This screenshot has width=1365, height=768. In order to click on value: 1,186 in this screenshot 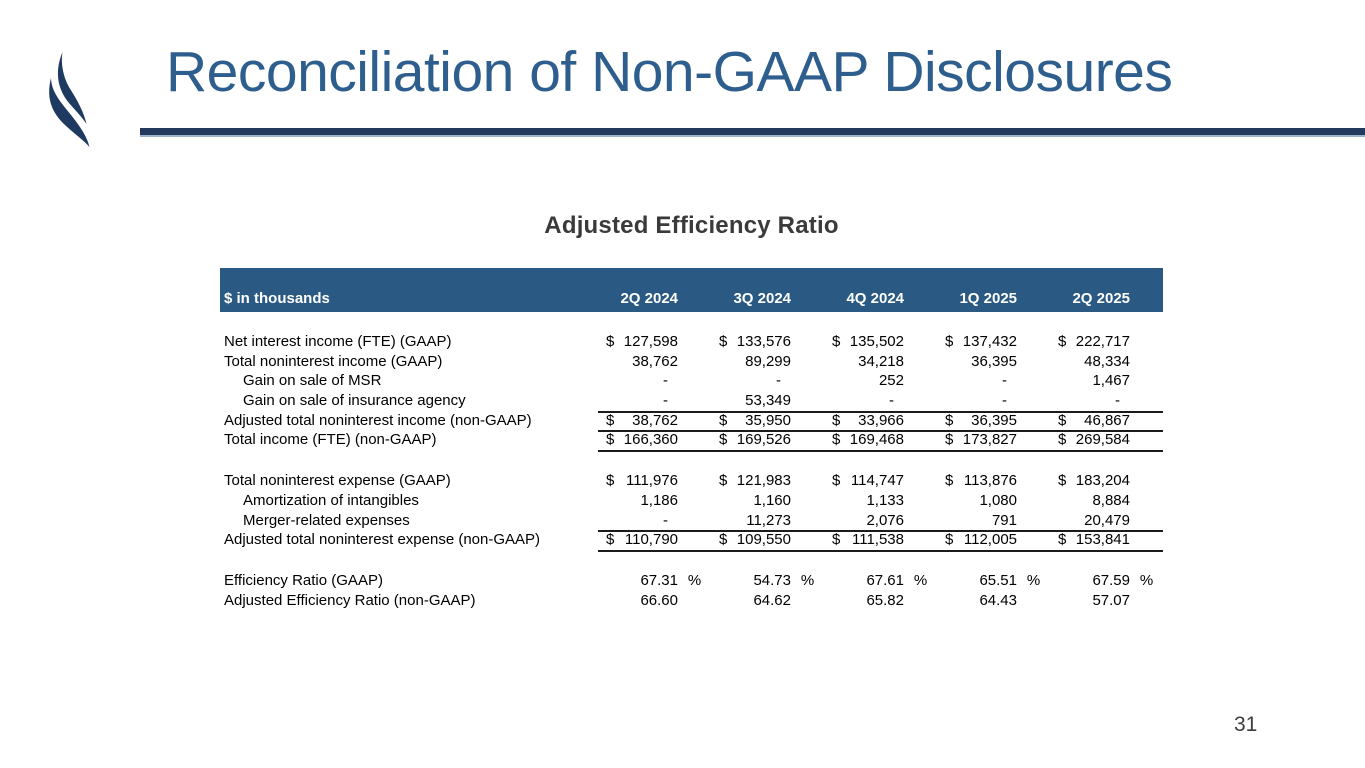, I will do `click(659, 500)`.